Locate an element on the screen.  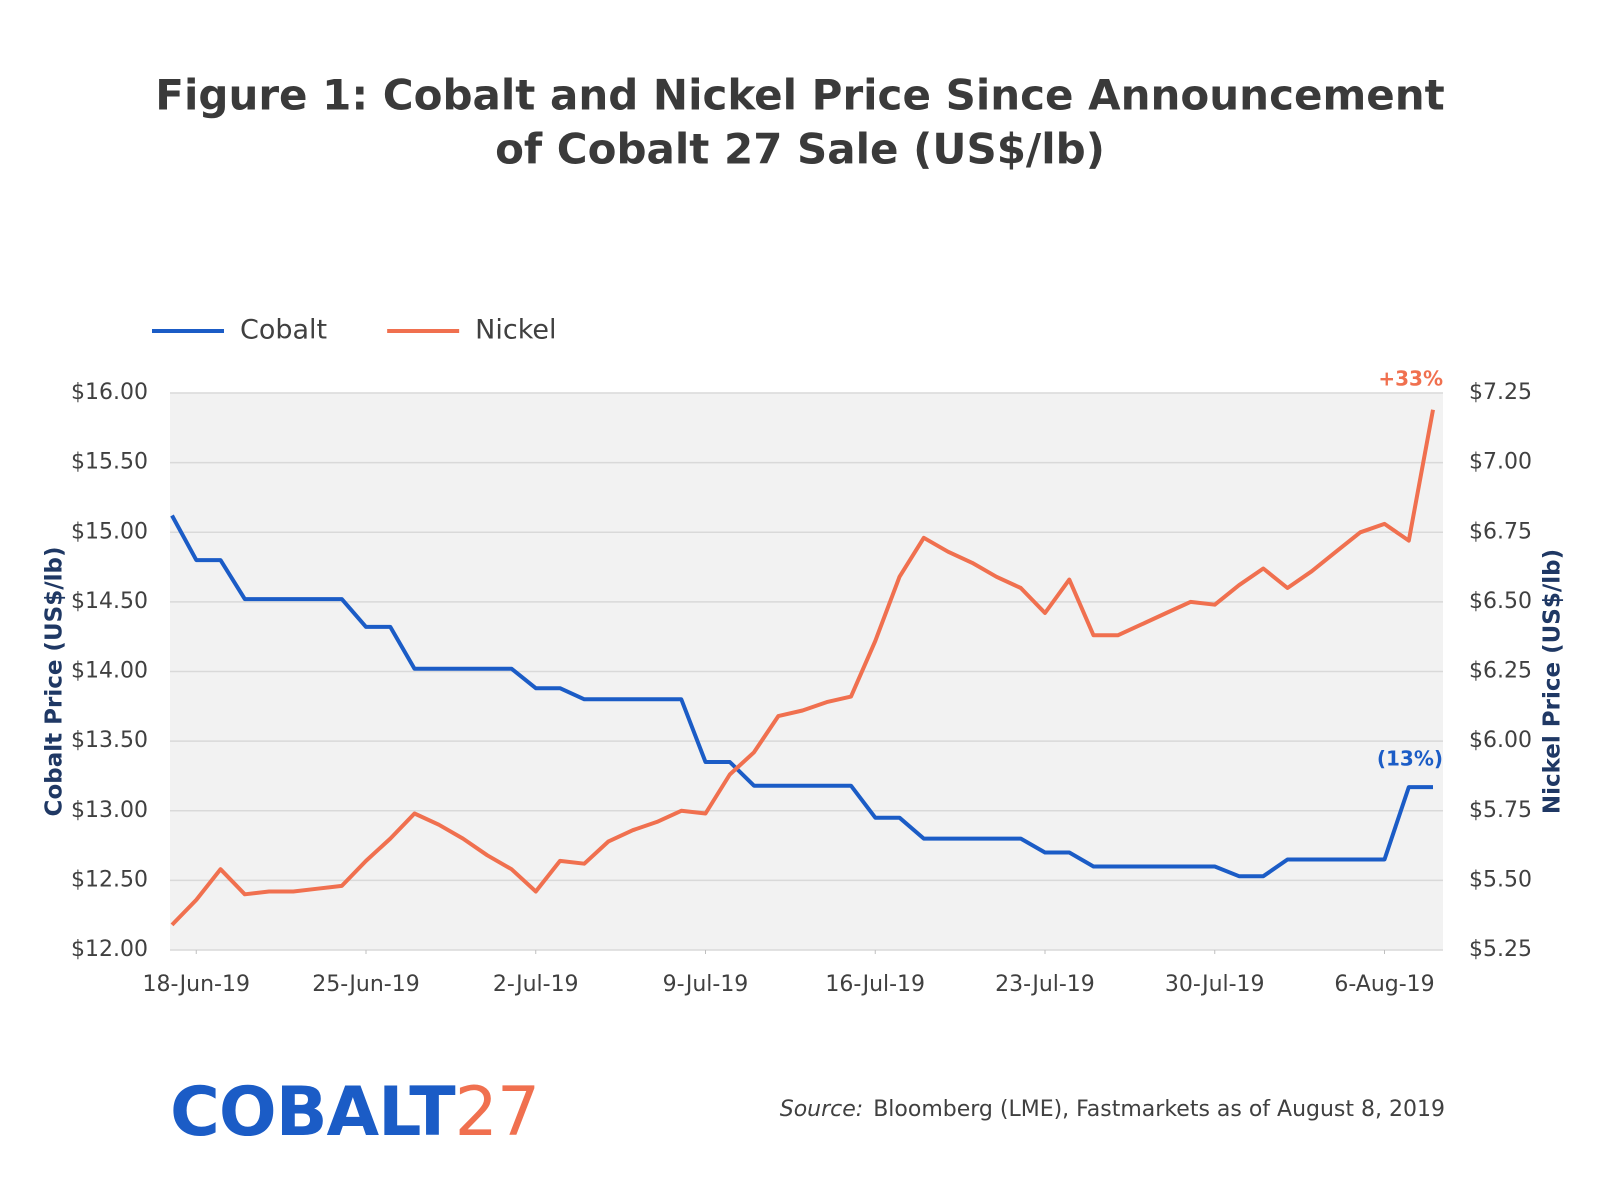
x-tick-label: 9-Jul-19 is located at coordinates (706, 984).